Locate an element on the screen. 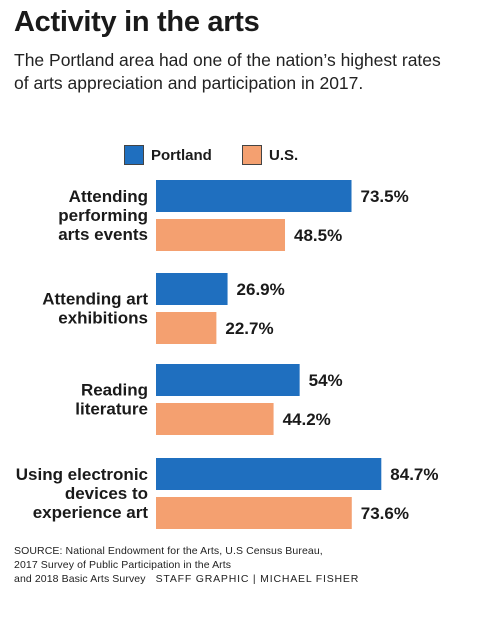 This screenshot has height=624, width=483. value-label-us: 48.5% is located at coordinates (318, 235).